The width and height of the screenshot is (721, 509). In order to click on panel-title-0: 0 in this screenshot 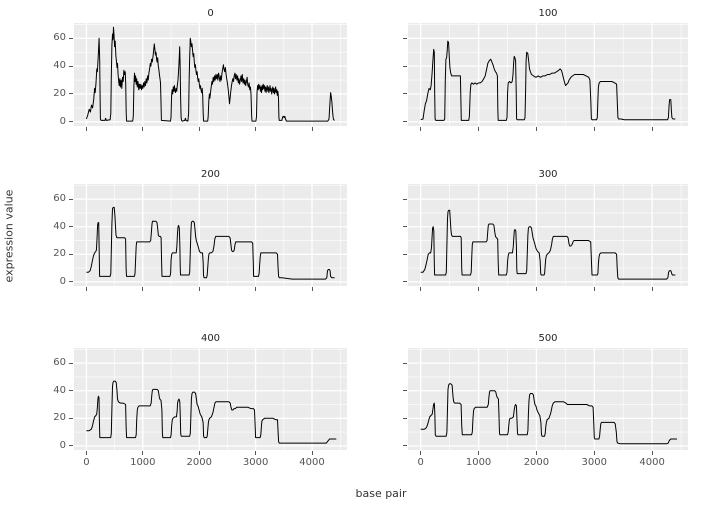, I will do `click(210, 13)`.